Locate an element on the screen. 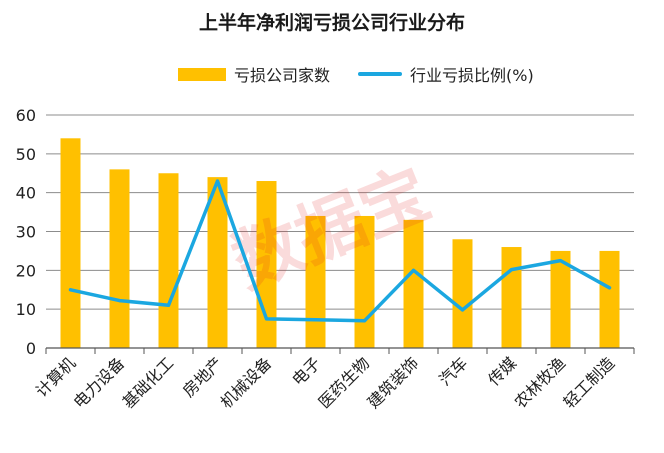  x-tick-label: 电子 is located at coordinates (306, 371).